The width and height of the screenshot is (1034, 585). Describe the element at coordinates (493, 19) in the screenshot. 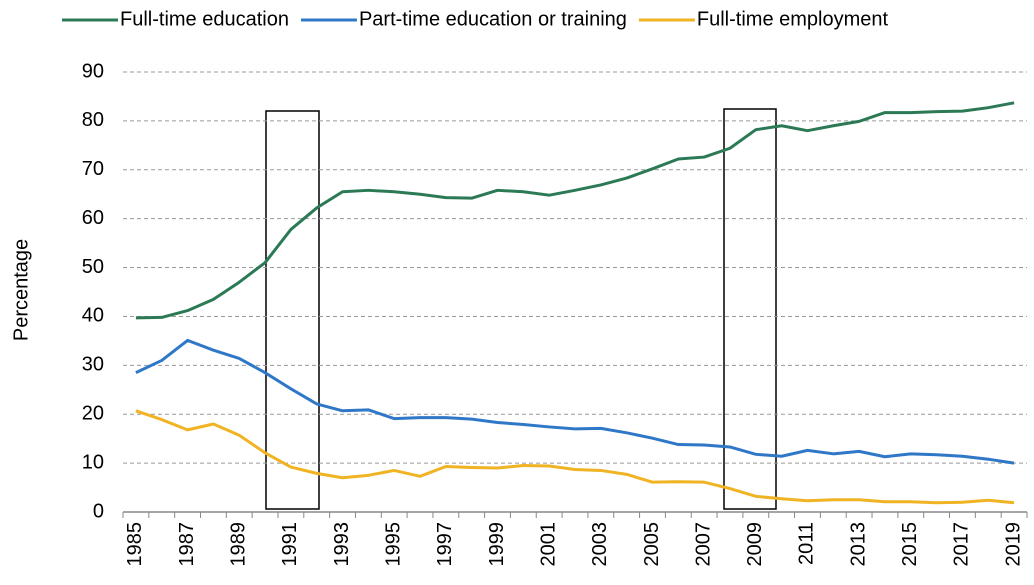

I see `legend-label: Part-time education or training` at that location.